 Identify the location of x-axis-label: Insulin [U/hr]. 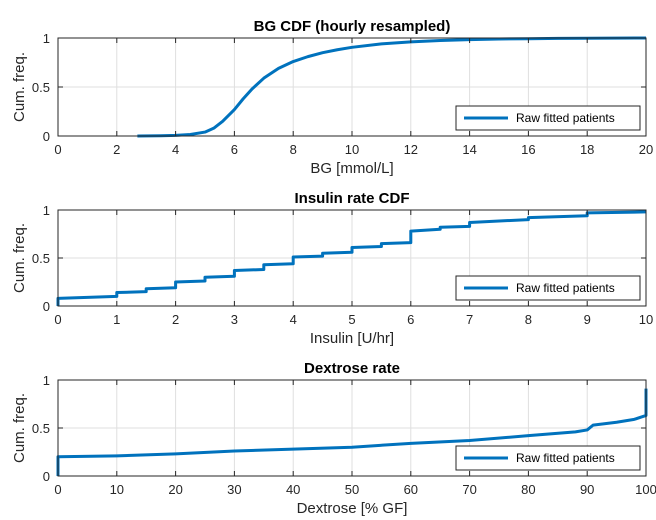
(352, 338).